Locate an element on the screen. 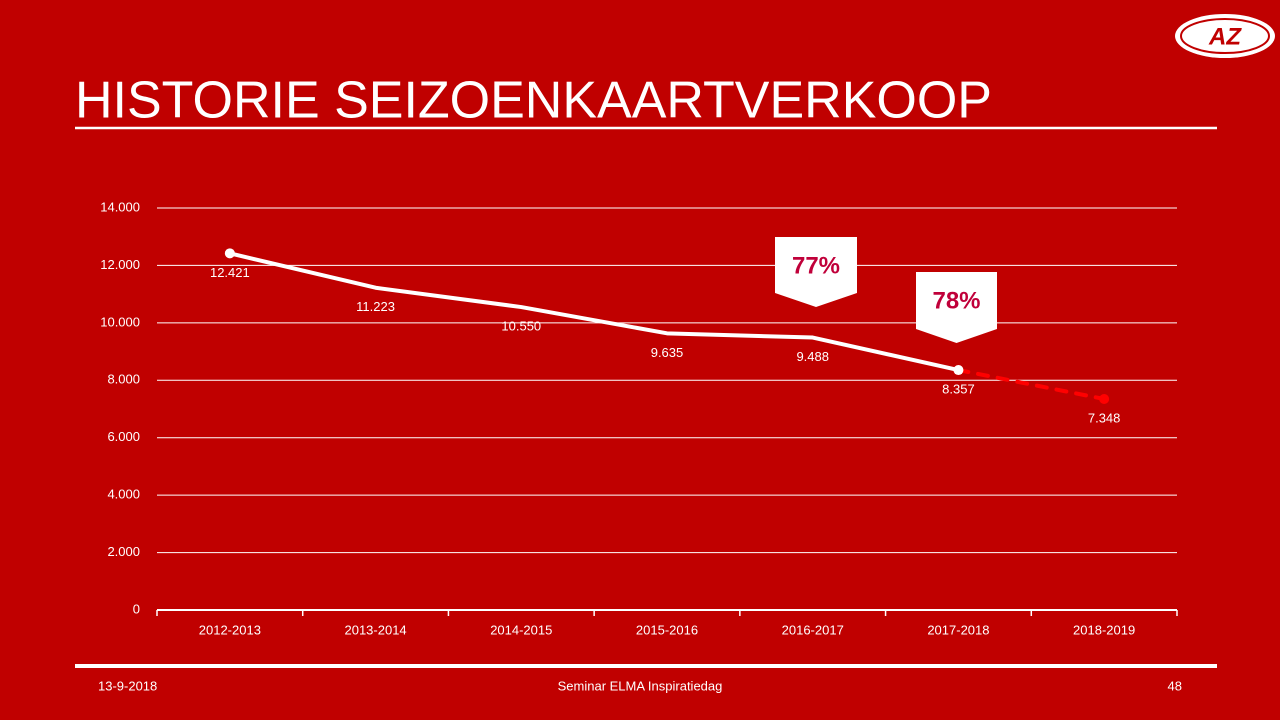  callout: 78% is located at coordinates (956, 307).